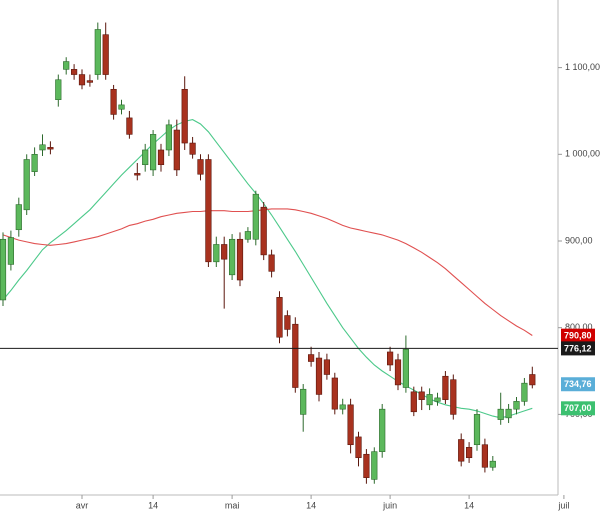 Image resolution: width=600 pixels, height=512 pixels. Describe the element at coordinates (563, 505) in the screenshot. I see `x-tick-label: juil` at that location.